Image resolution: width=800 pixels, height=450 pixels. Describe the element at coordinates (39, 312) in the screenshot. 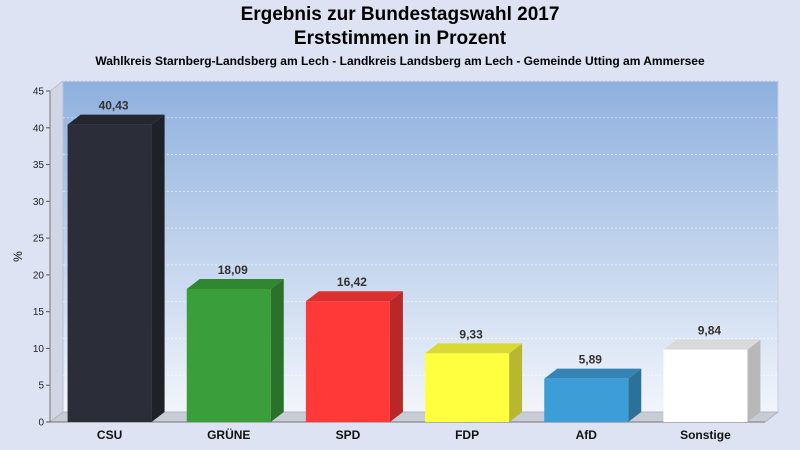

I see `y-tick-label: 15` at that location.